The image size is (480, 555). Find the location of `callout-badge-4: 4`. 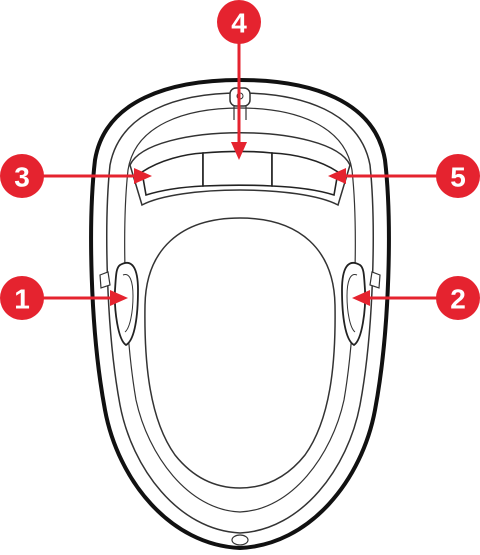

callout-badge-4: 4 is located at coordinates (239, 22).